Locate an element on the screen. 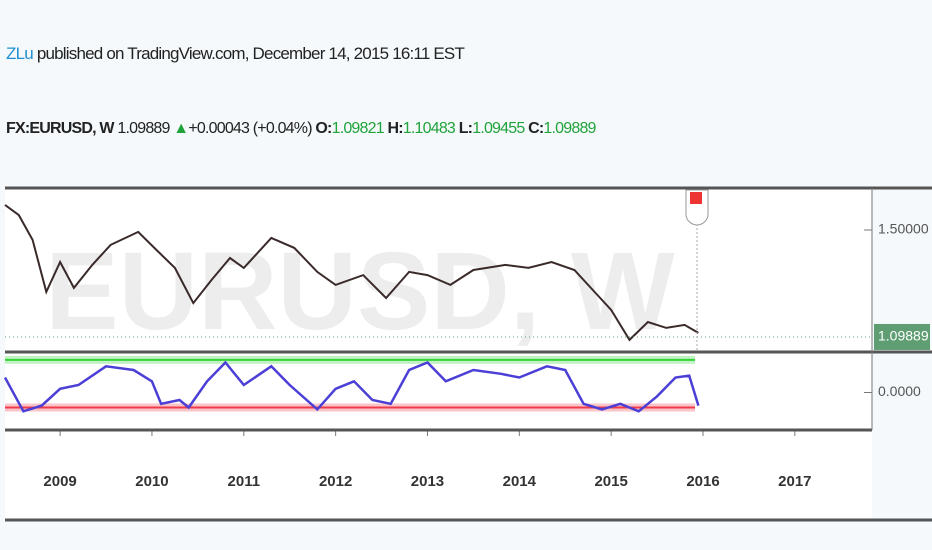 The width and height of the screenshot is (932, 550). x-tick-label: 2009 is located at coordinates (59, 481).